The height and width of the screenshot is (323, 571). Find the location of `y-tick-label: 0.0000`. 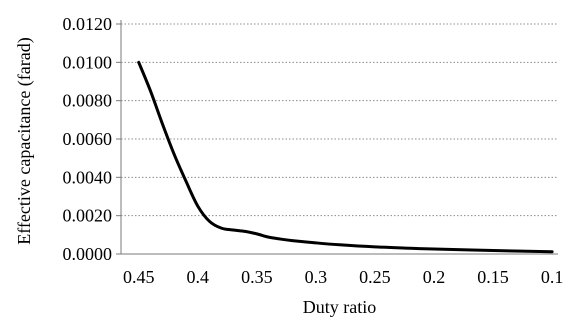

y-tick-label: 0.0000 is located at coordinates (88, 254).